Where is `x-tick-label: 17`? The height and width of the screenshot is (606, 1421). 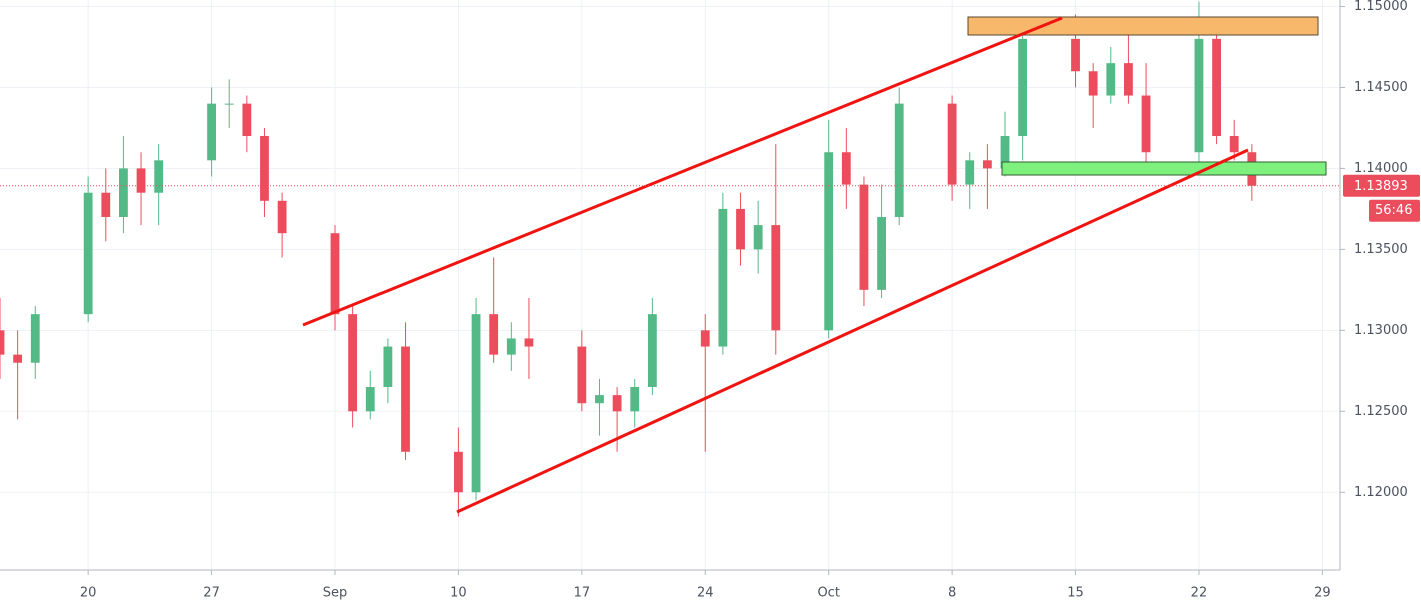 x-tick-label: 17 is located at coordinates (582, 593).